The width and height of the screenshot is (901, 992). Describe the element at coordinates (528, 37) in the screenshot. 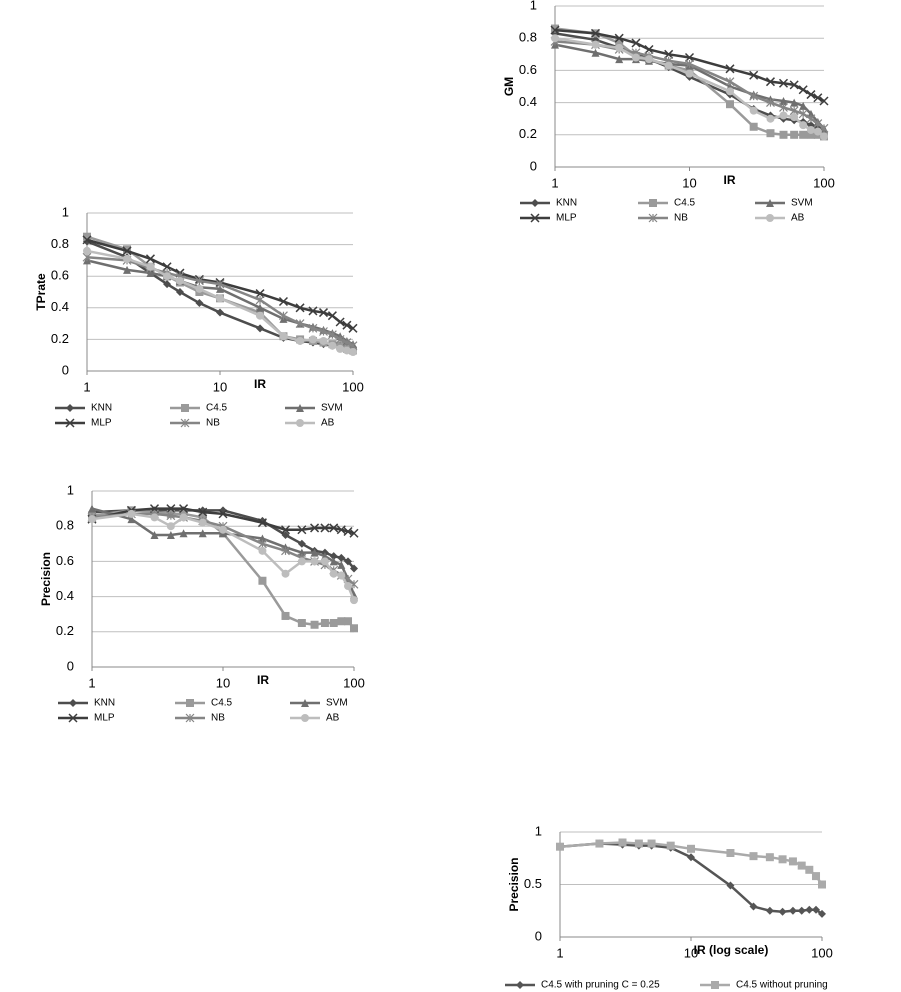

I see `y-tick-label: 0.8` at that location.